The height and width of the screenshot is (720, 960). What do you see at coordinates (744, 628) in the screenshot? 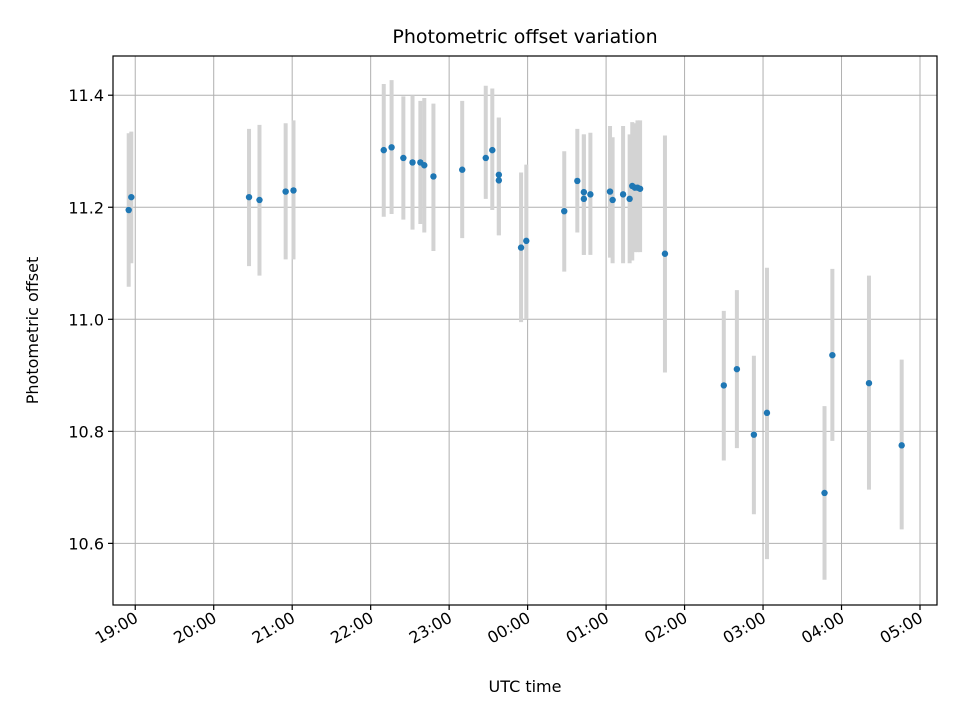
I see `x-tick-label: 03:00` at bounding box center [744, 628].